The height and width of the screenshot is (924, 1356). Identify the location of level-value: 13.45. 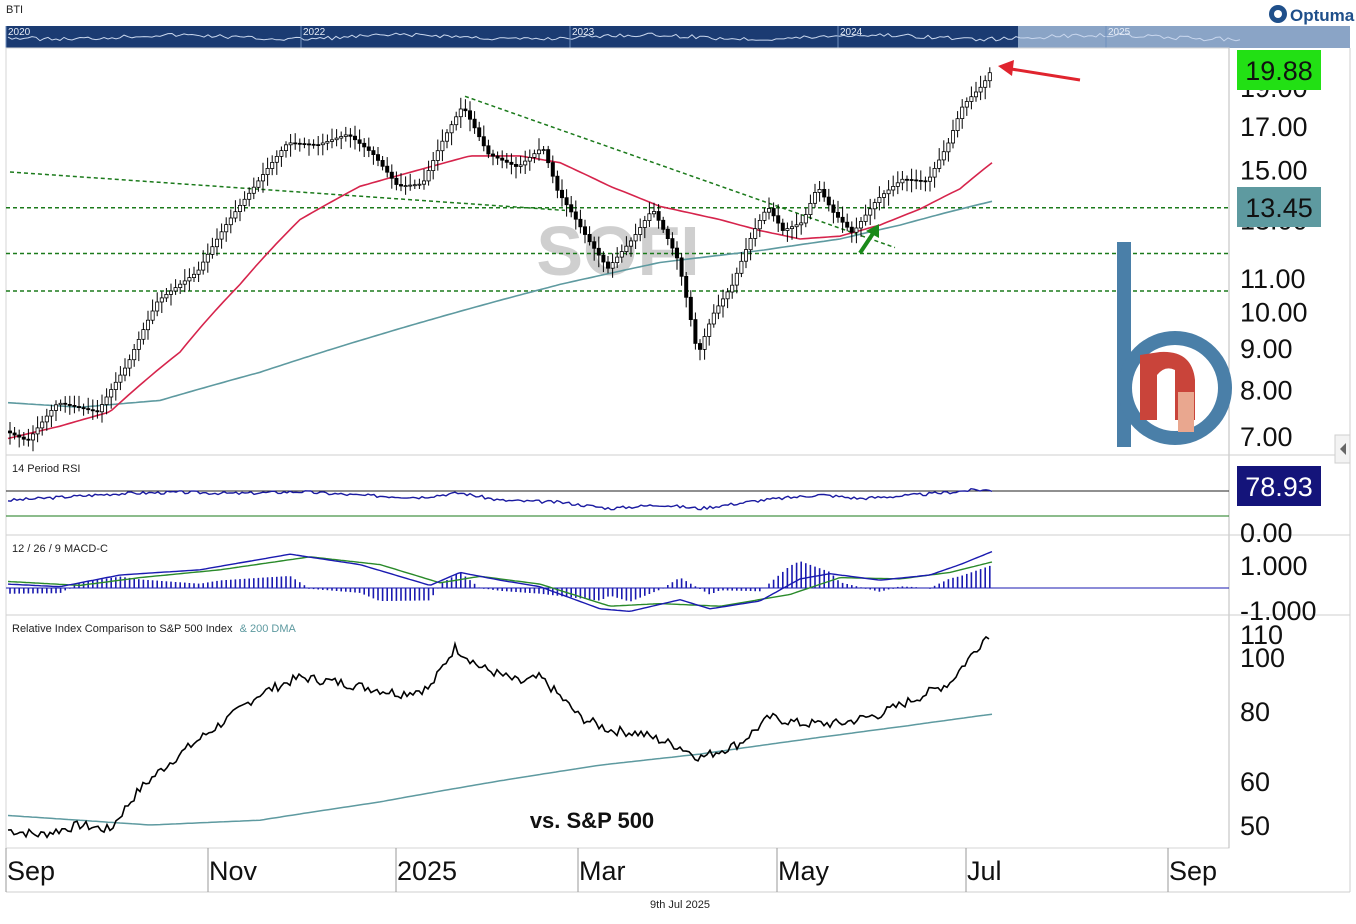
(1279, 208).